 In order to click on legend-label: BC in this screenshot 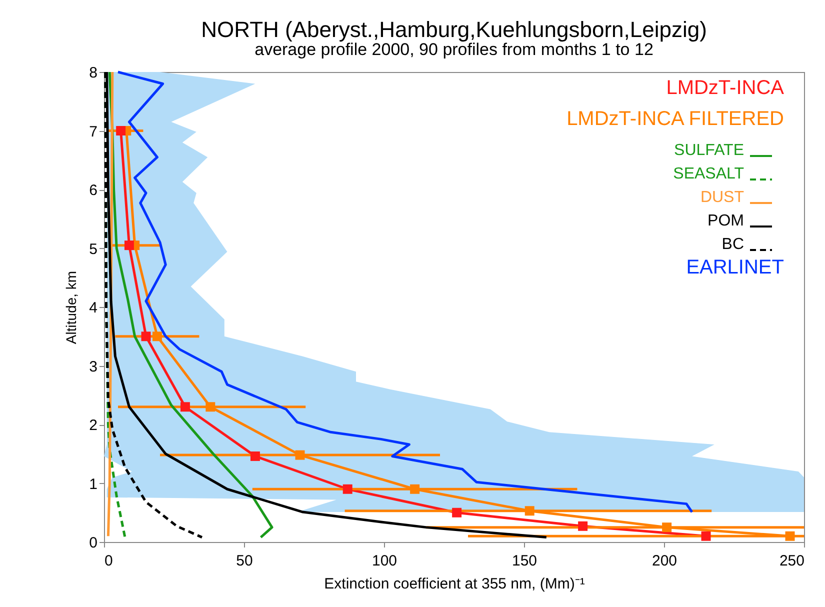, I will do `click(733, 244)`.